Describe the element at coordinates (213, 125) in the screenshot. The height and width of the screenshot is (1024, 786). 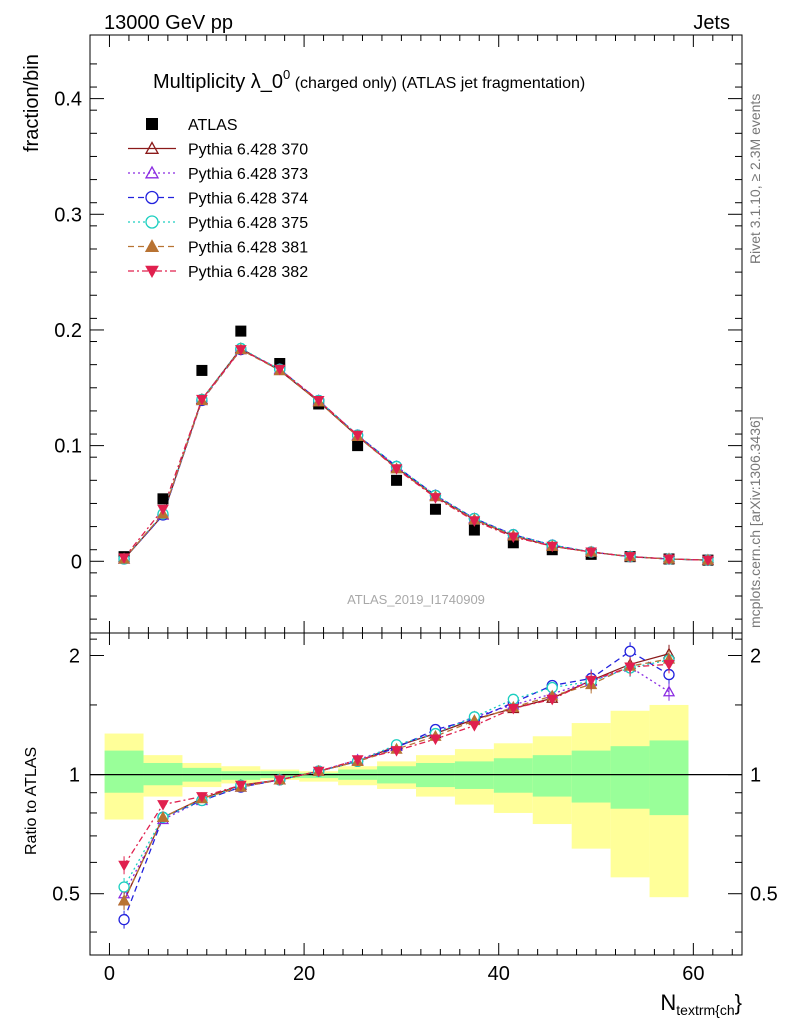
I see `legend-label: ATLAS` at that location.